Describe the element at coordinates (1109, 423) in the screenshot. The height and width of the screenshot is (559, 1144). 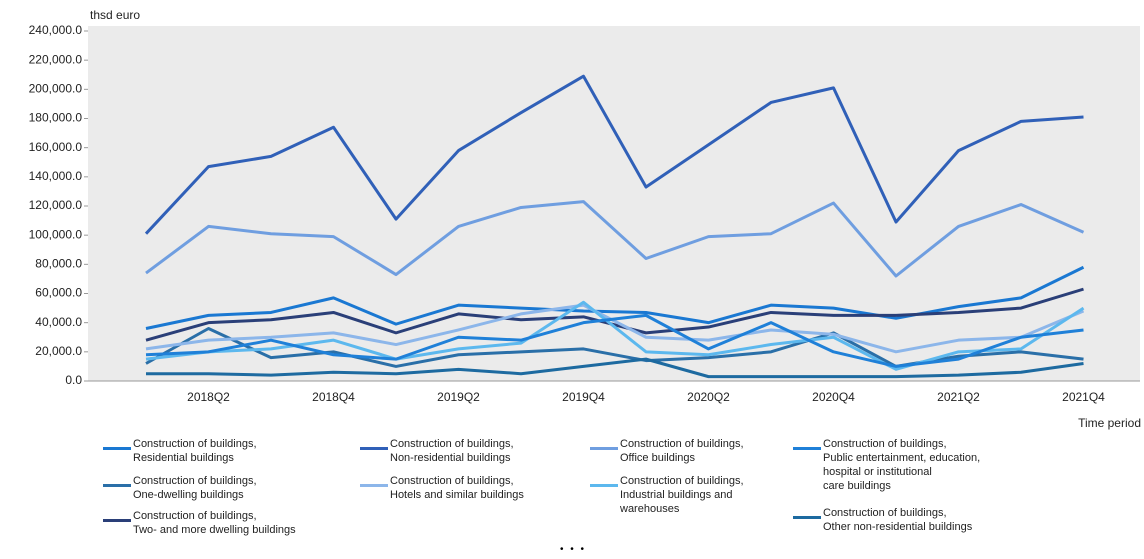
I see `x-axis-label: Time period` at that location.